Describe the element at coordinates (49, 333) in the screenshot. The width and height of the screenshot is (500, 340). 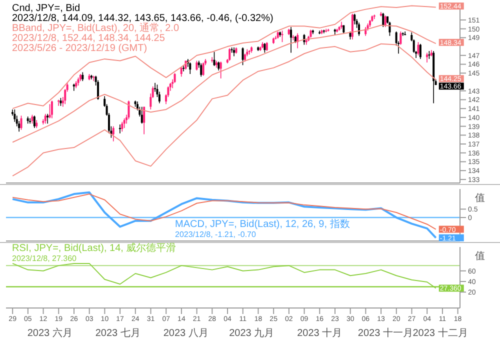
I see `x2-tick-label: 2023 六月` at that location.